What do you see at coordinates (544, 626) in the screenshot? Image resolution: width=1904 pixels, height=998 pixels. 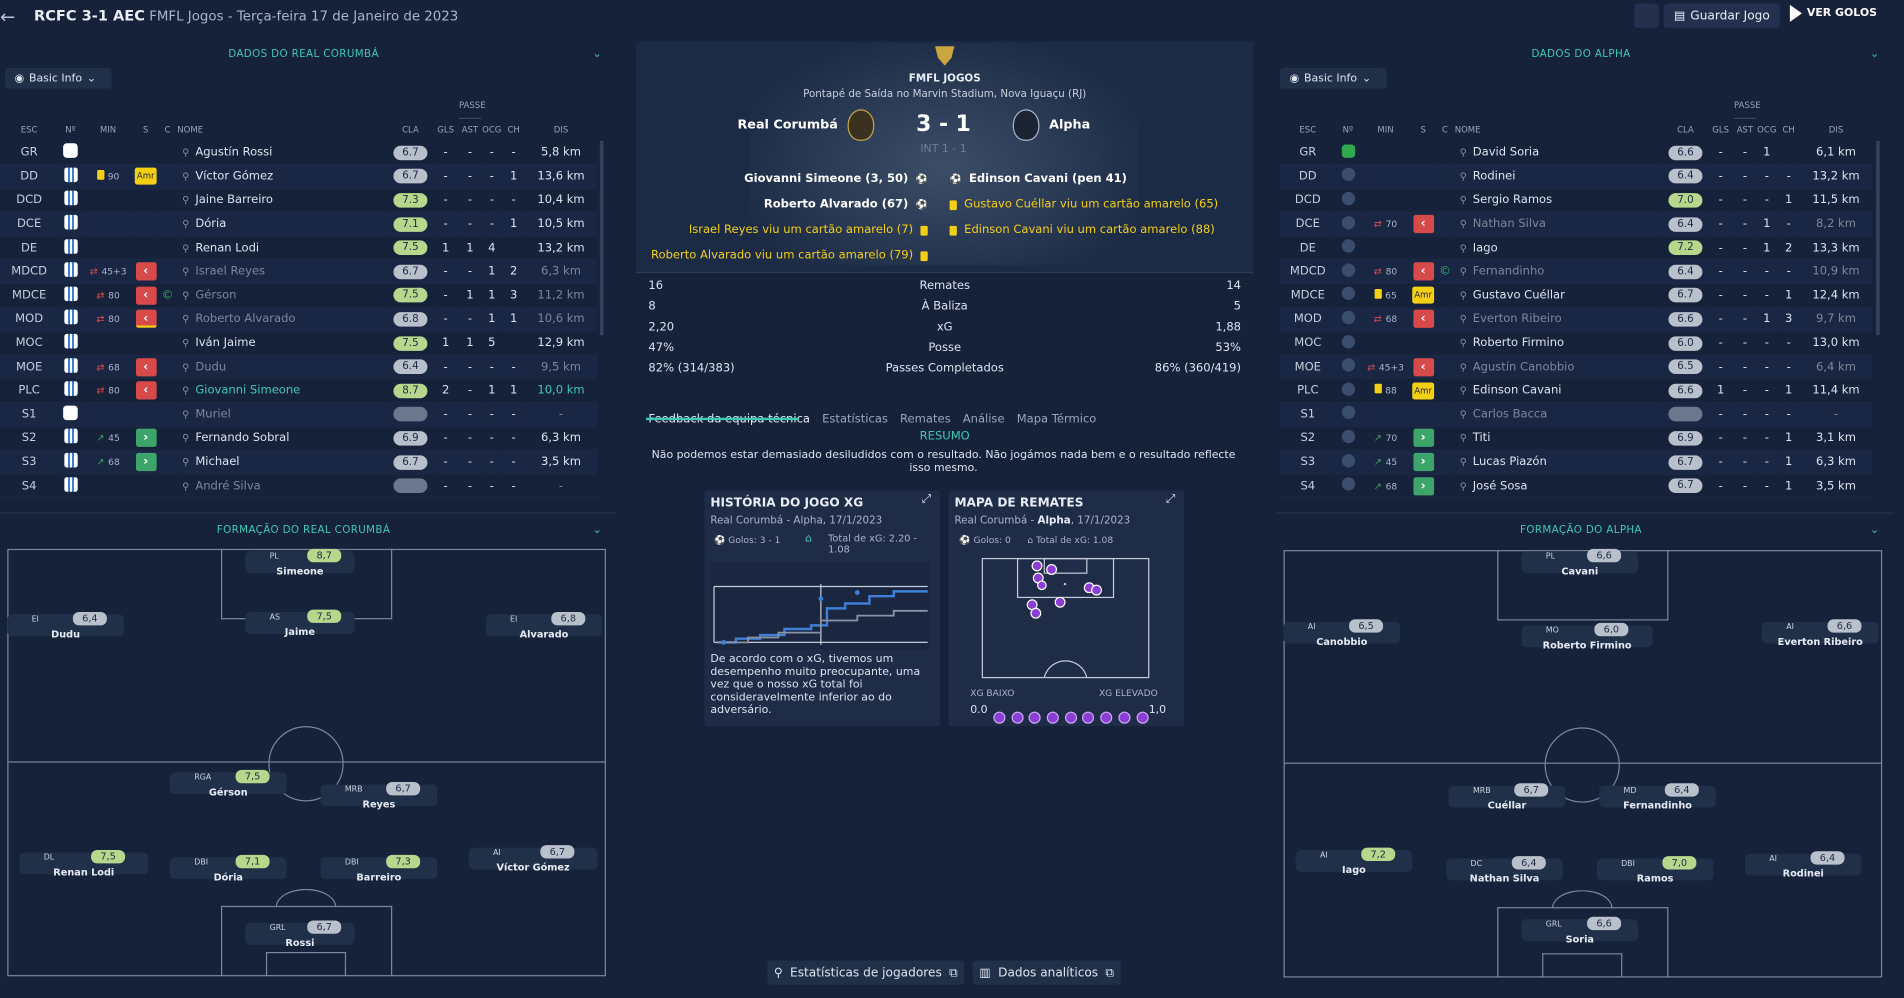 I see `formation-player: EI 6,8 Alvarado` at bounding box center [544, 626].